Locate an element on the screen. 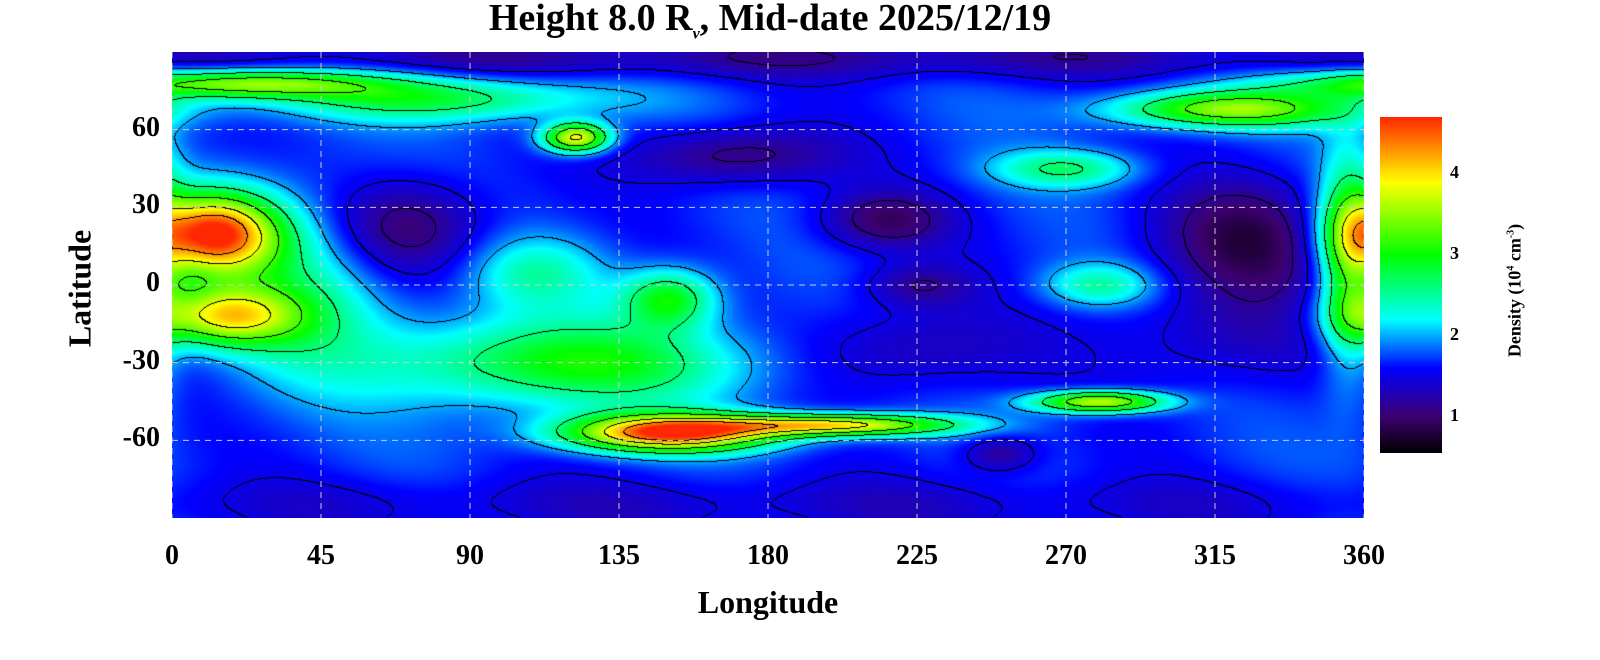  x-tick-label: 45 is located at coordinates (321, 555).